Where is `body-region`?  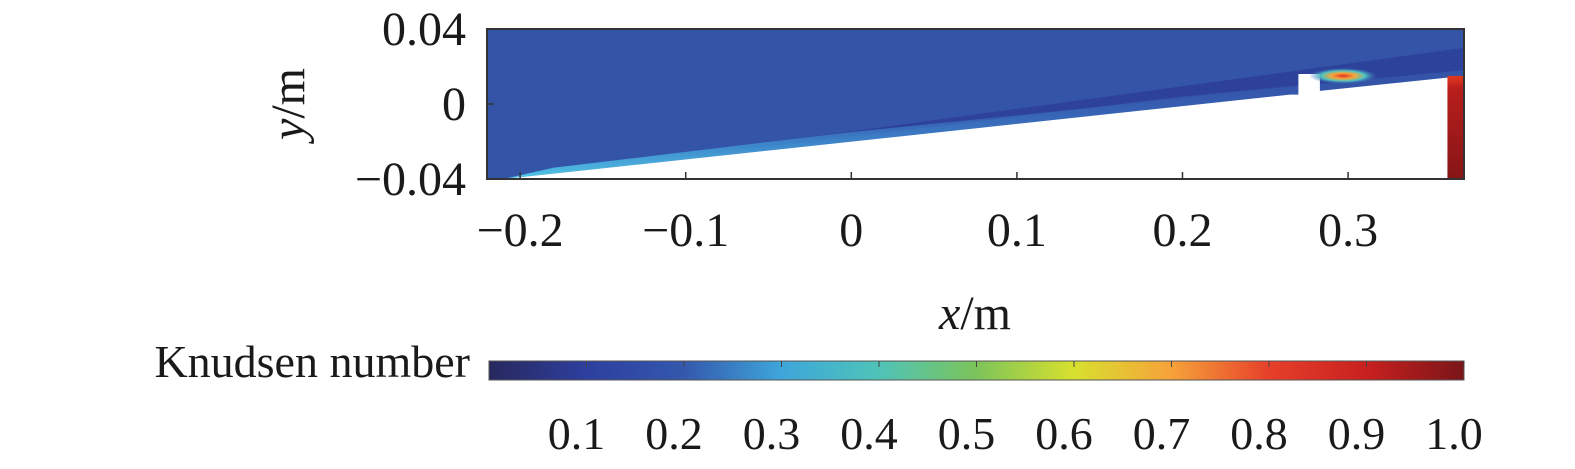
body-region is located at coordinates (983, 126).